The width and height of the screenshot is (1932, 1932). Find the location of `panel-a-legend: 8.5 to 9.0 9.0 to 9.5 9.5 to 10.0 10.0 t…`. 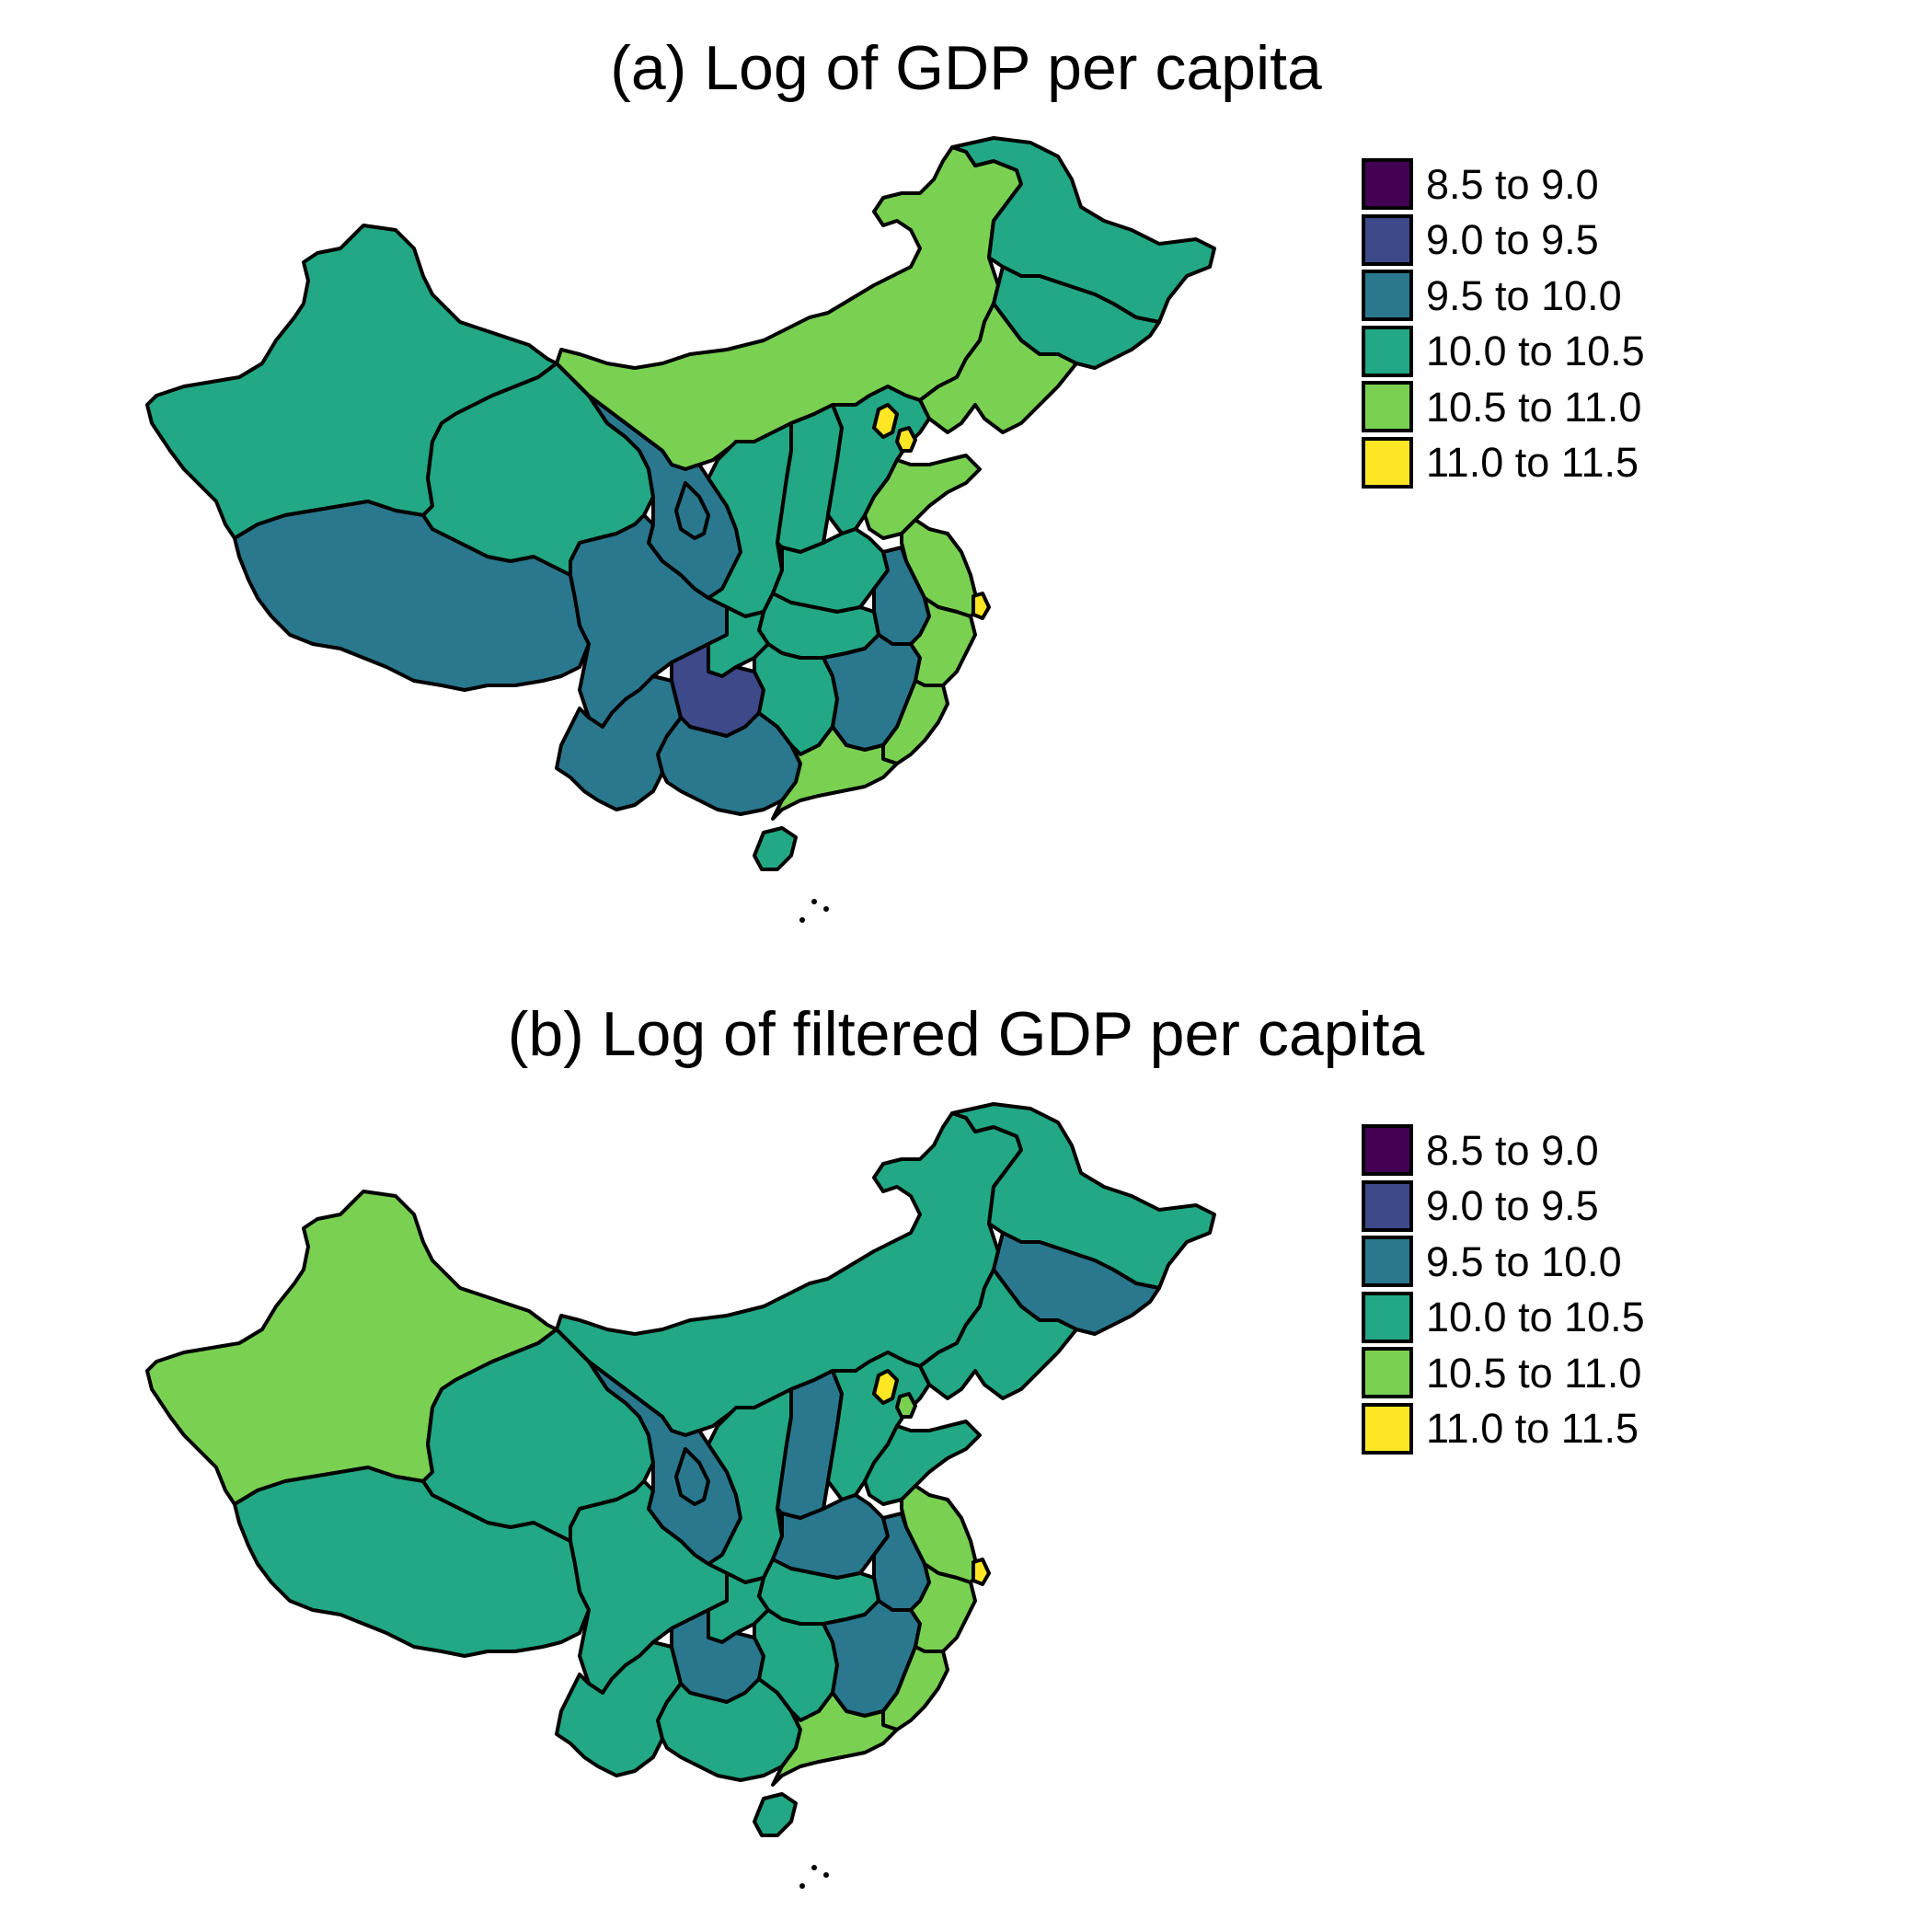

panel-a-legend: 8.5 to 9.0 9.0 to 9.5 9.5 to 10.0 10.0 t… is located at coordinates (1503, 323).